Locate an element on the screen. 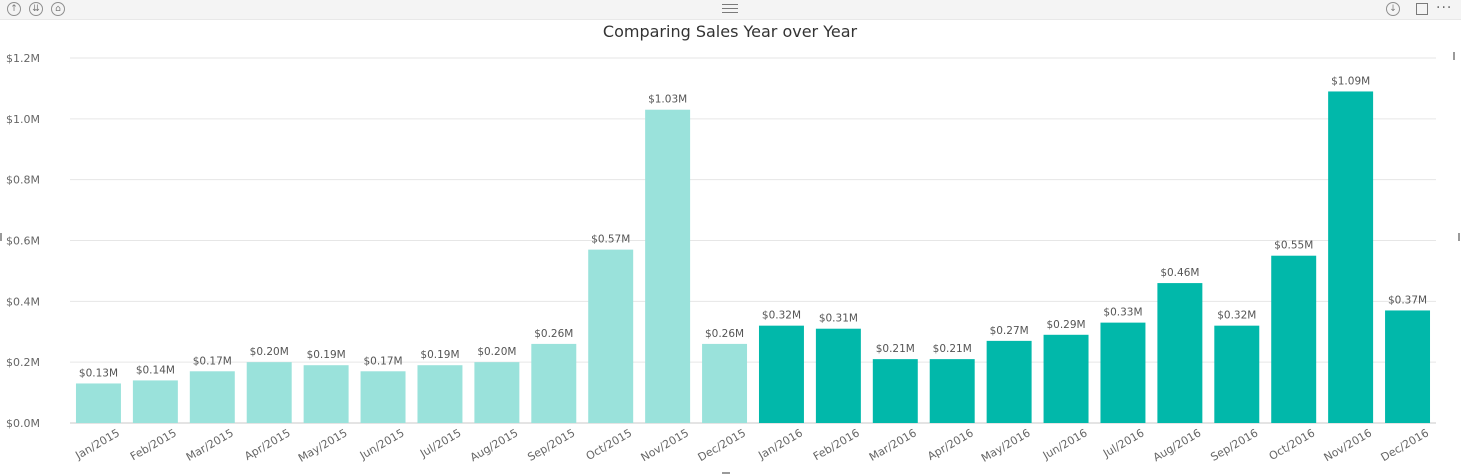 The height and width of the screenshot is (475, 1461). x-tick-label: Oct/2016 is located at coordinates (1292, 444).